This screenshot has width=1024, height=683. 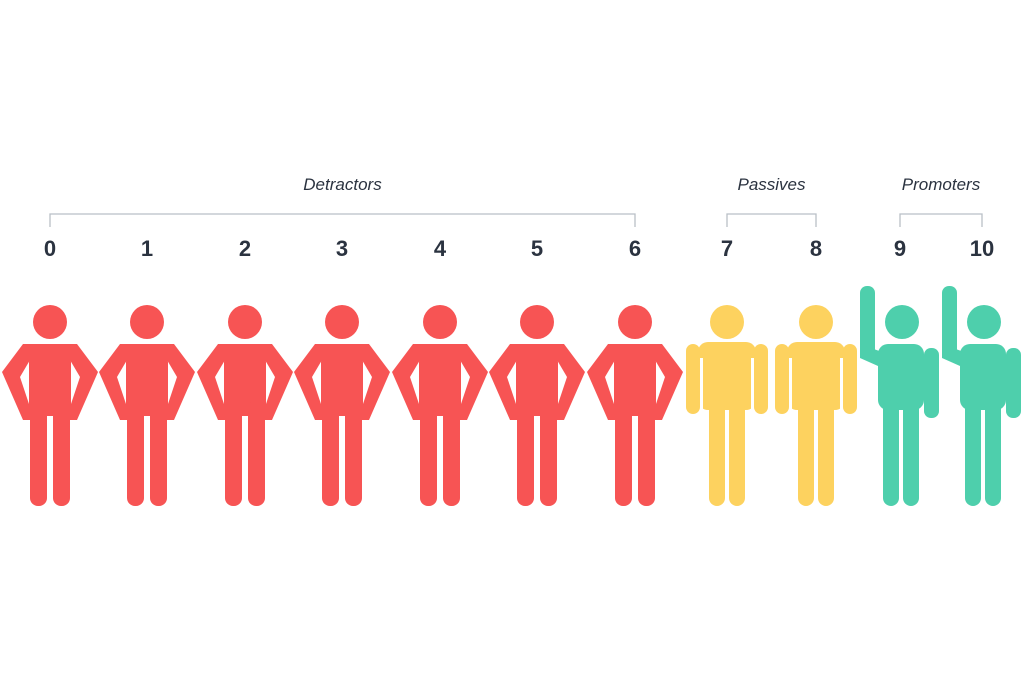 I want to click on score-label-0: 0, so click(x=50, y=248).